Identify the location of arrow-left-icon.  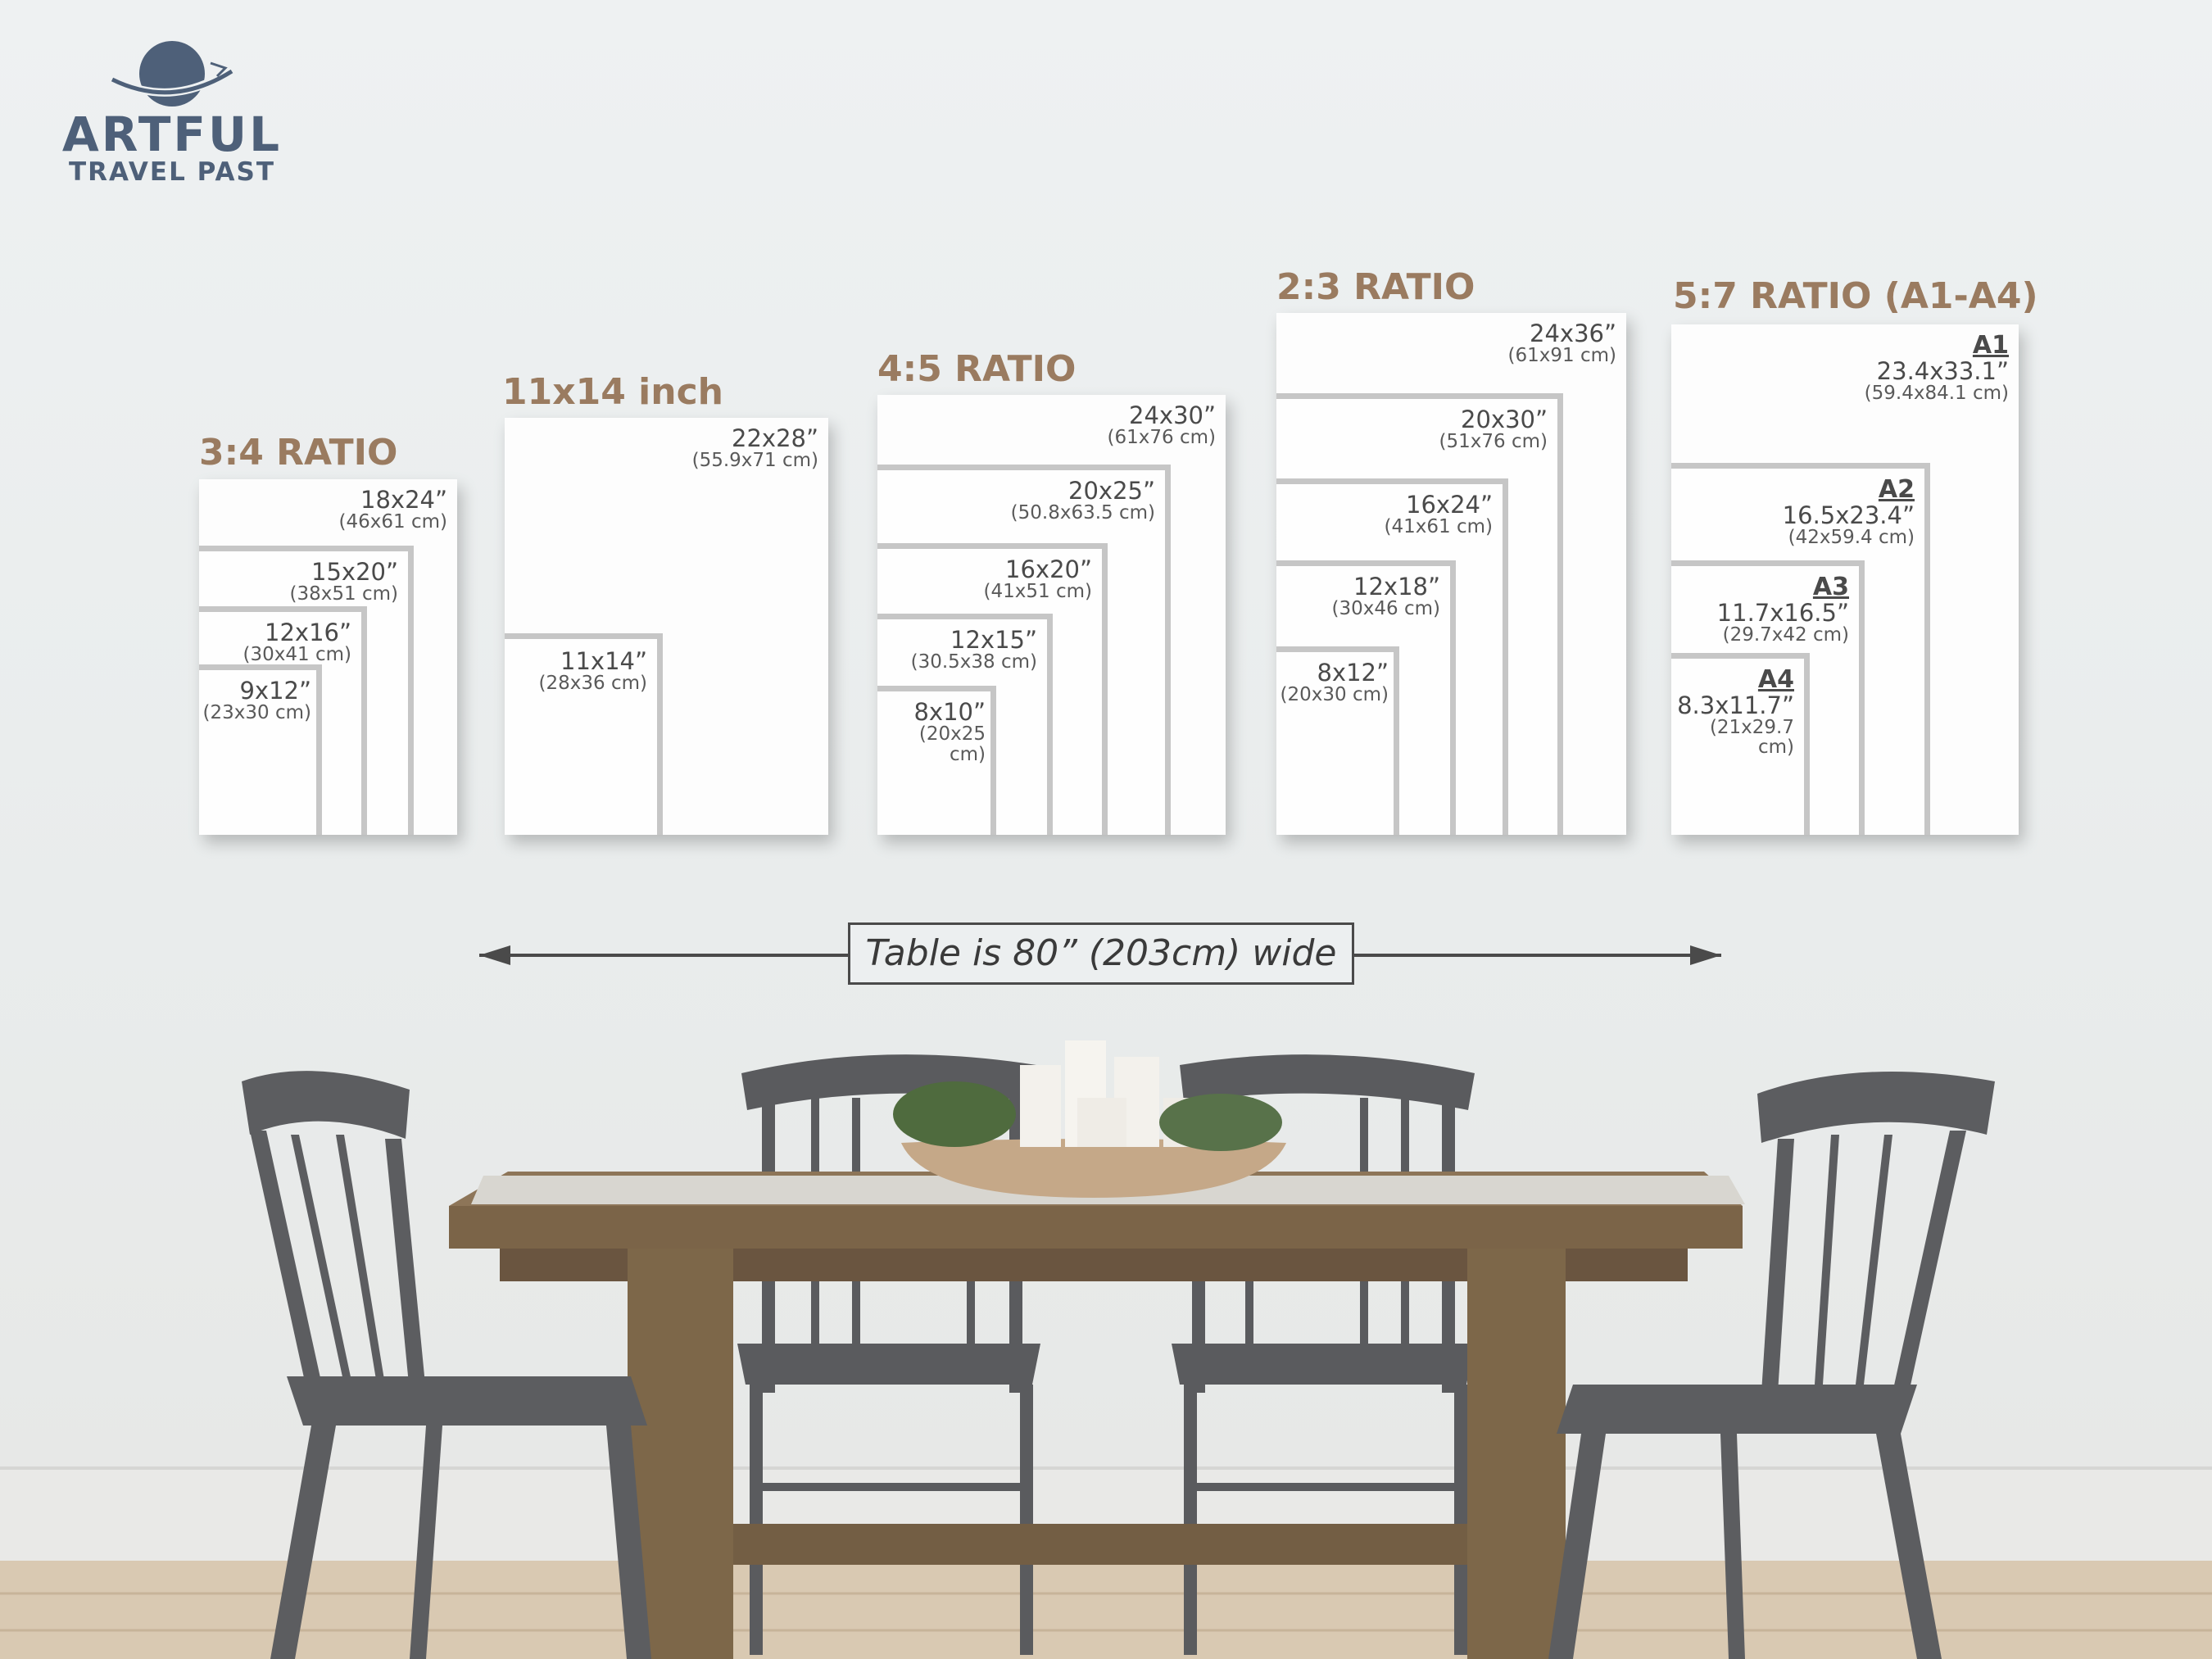
(494, 955).